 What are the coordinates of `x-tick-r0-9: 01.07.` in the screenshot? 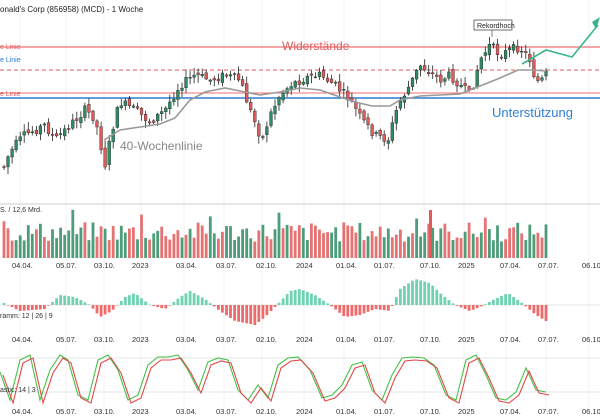 It's located at (384, 265).